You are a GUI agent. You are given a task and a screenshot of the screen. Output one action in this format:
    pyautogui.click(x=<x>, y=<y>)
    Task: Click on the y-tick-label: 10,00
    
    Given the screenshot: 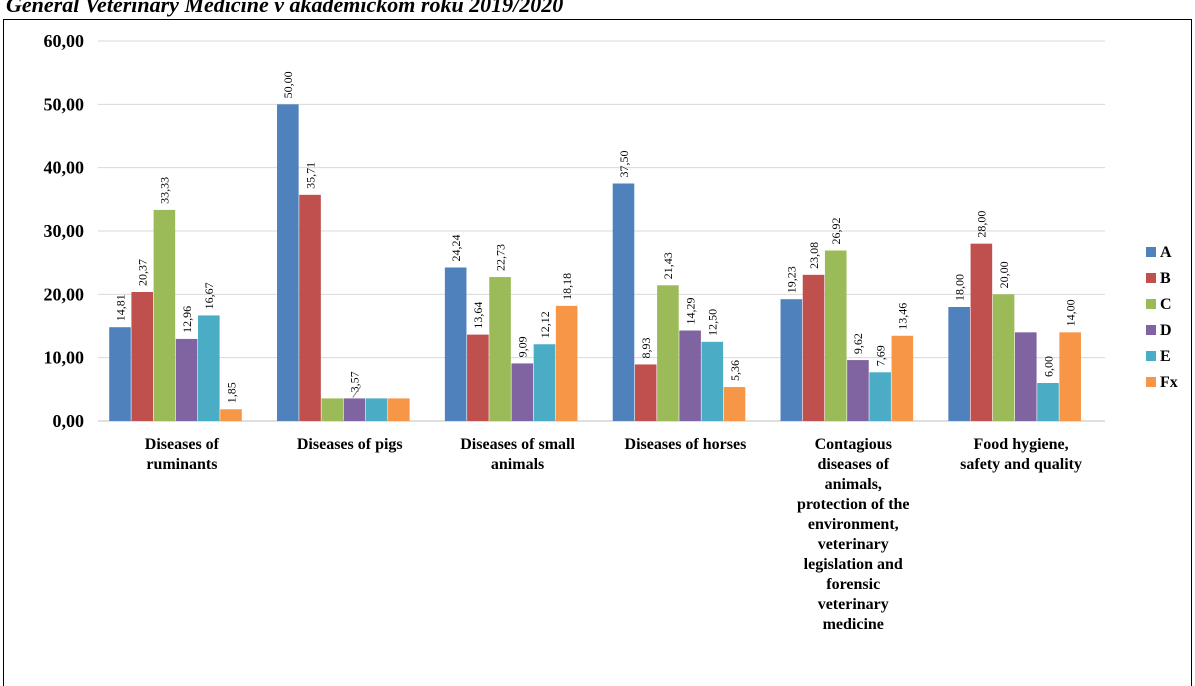 What is the action you would take?
    pyautogui.click(x=64, y=358)
    